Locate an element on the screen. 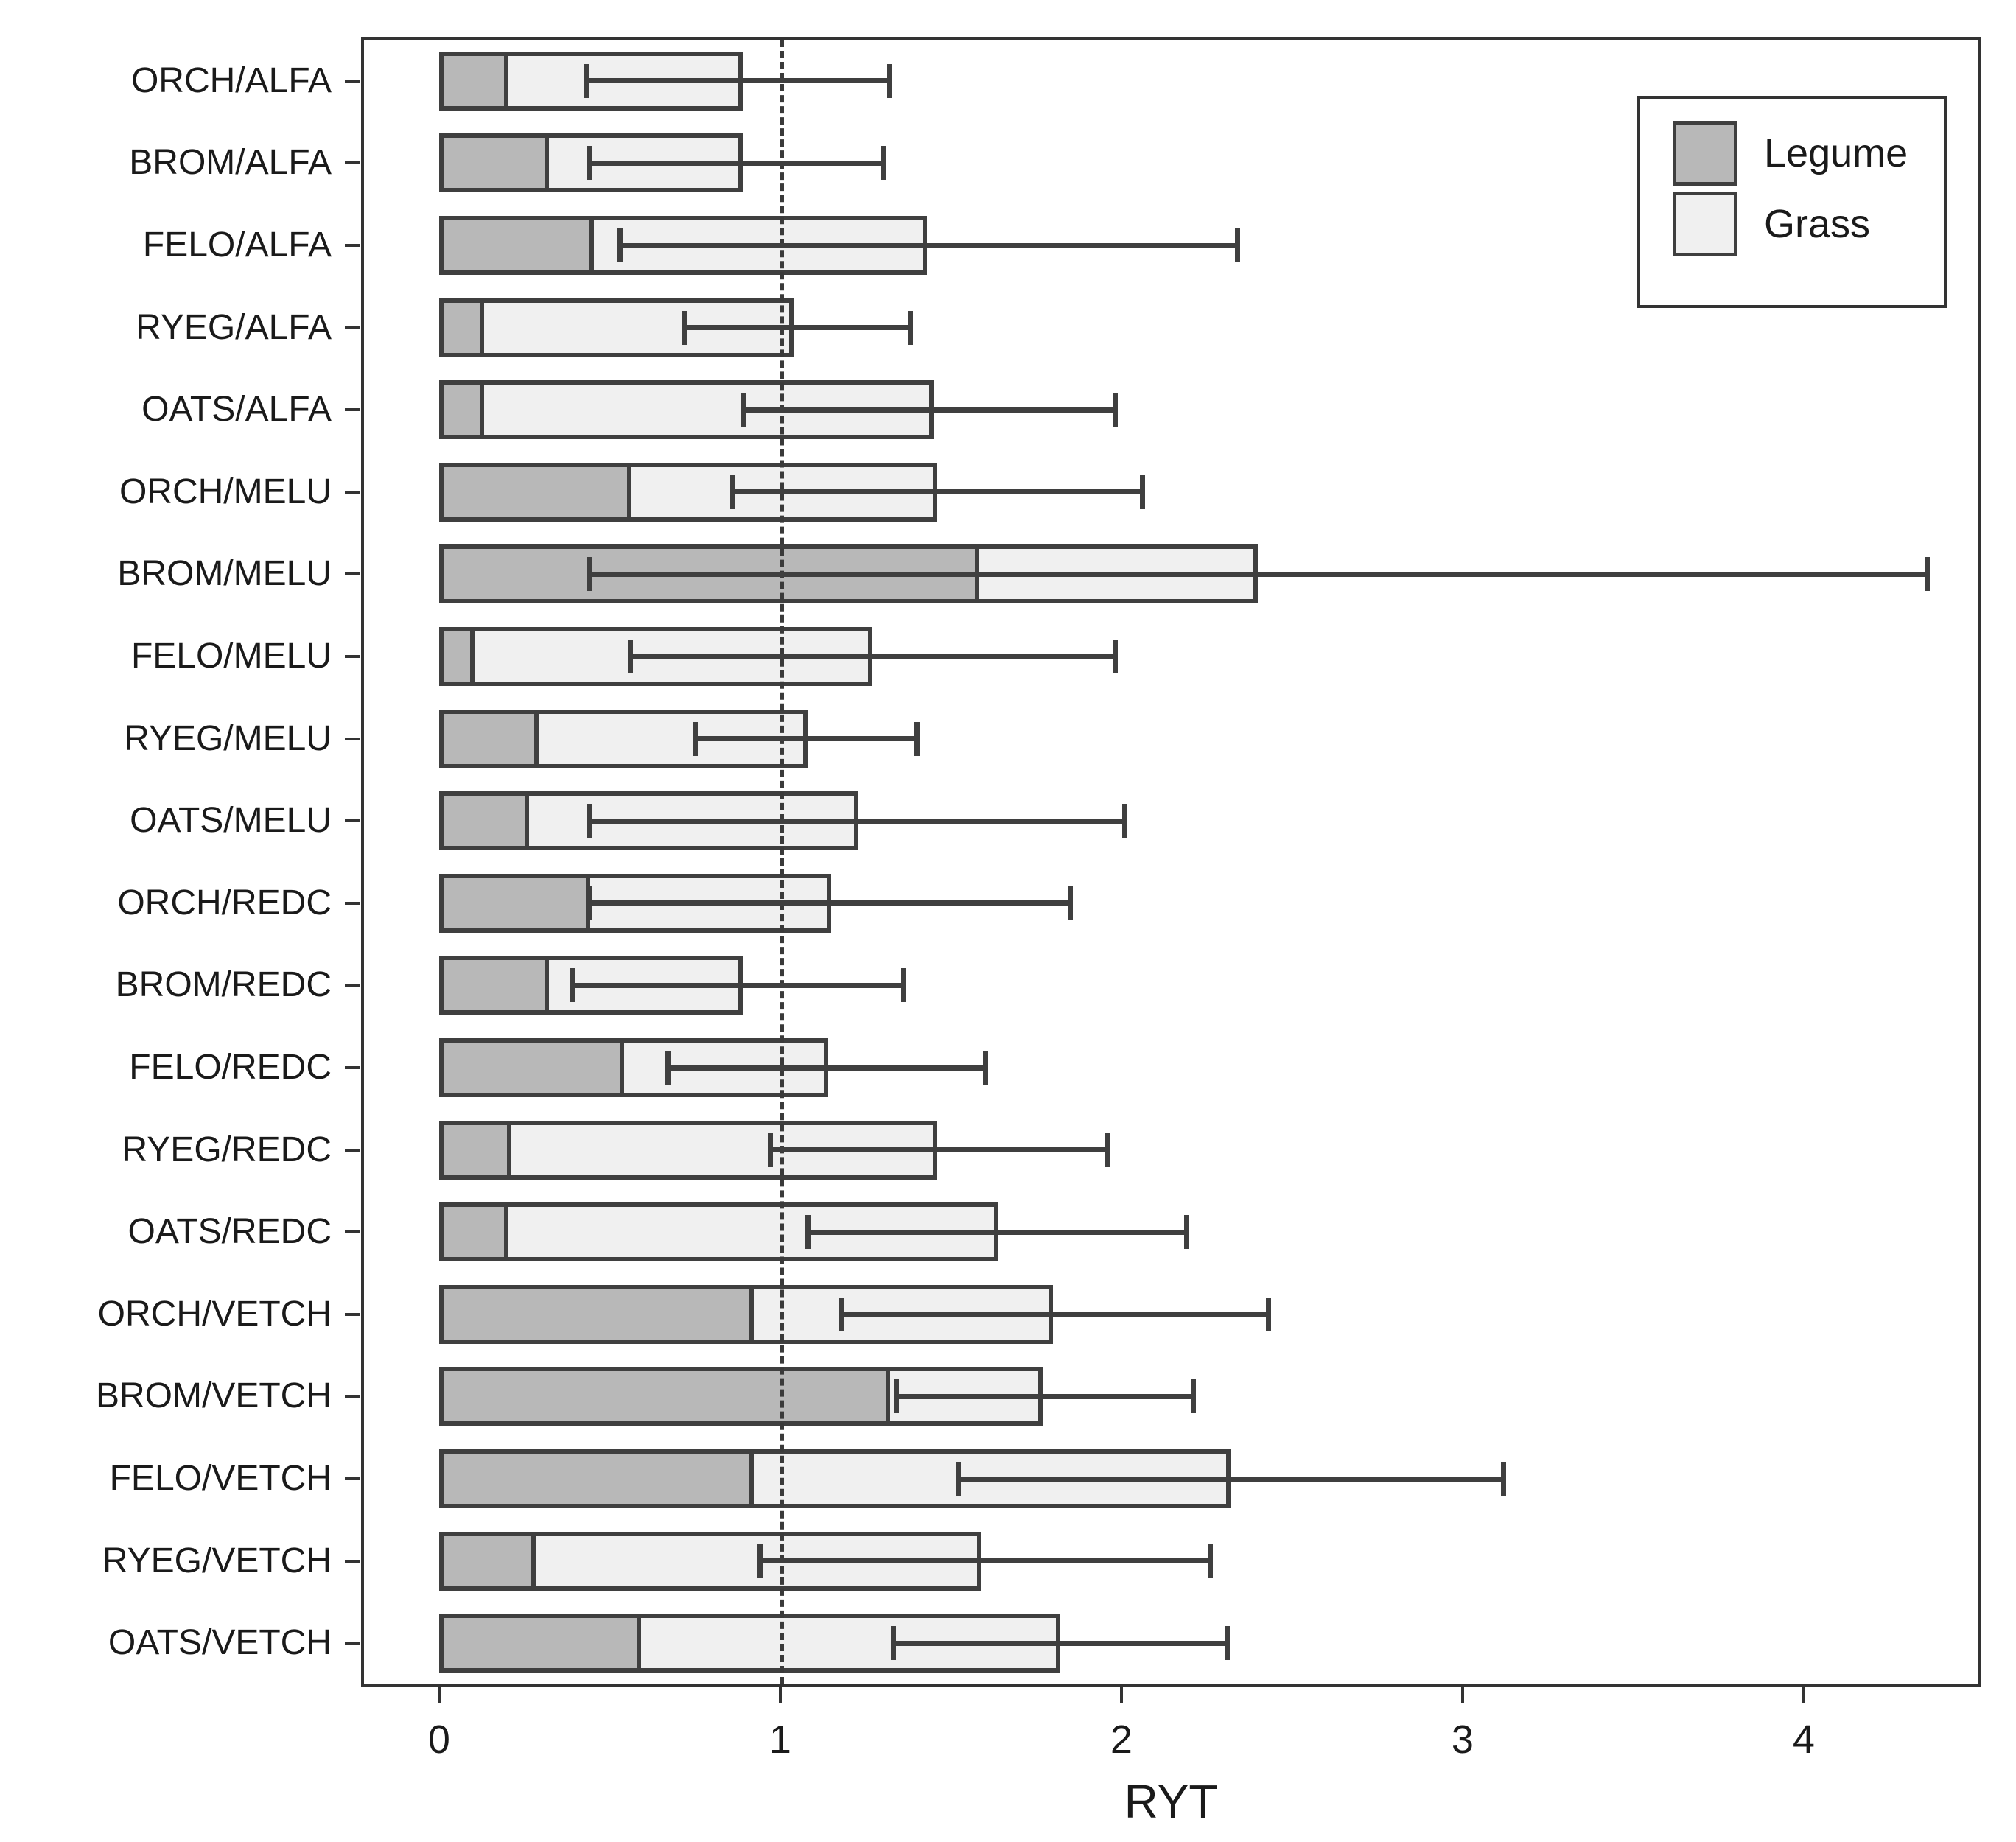  bar-felo-vetch is located at coordinates (835, 1478).